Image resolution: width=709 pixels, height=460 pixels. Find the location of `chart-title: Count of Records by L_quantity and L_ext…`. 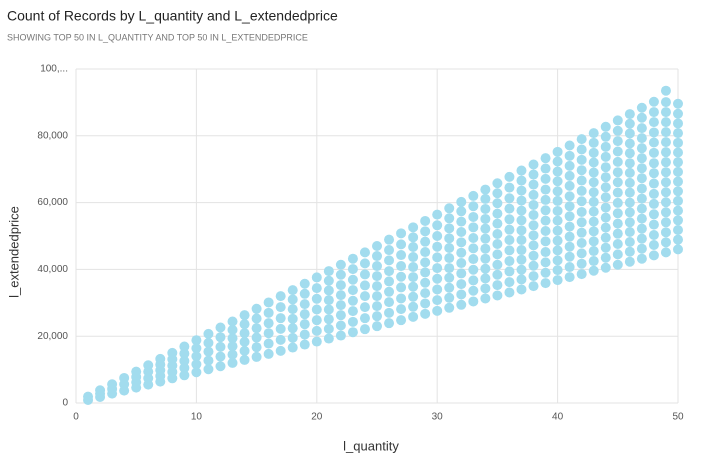

chart-title: Count of Records by L_quantity and L_ext… is located at coordinates (172, 16).